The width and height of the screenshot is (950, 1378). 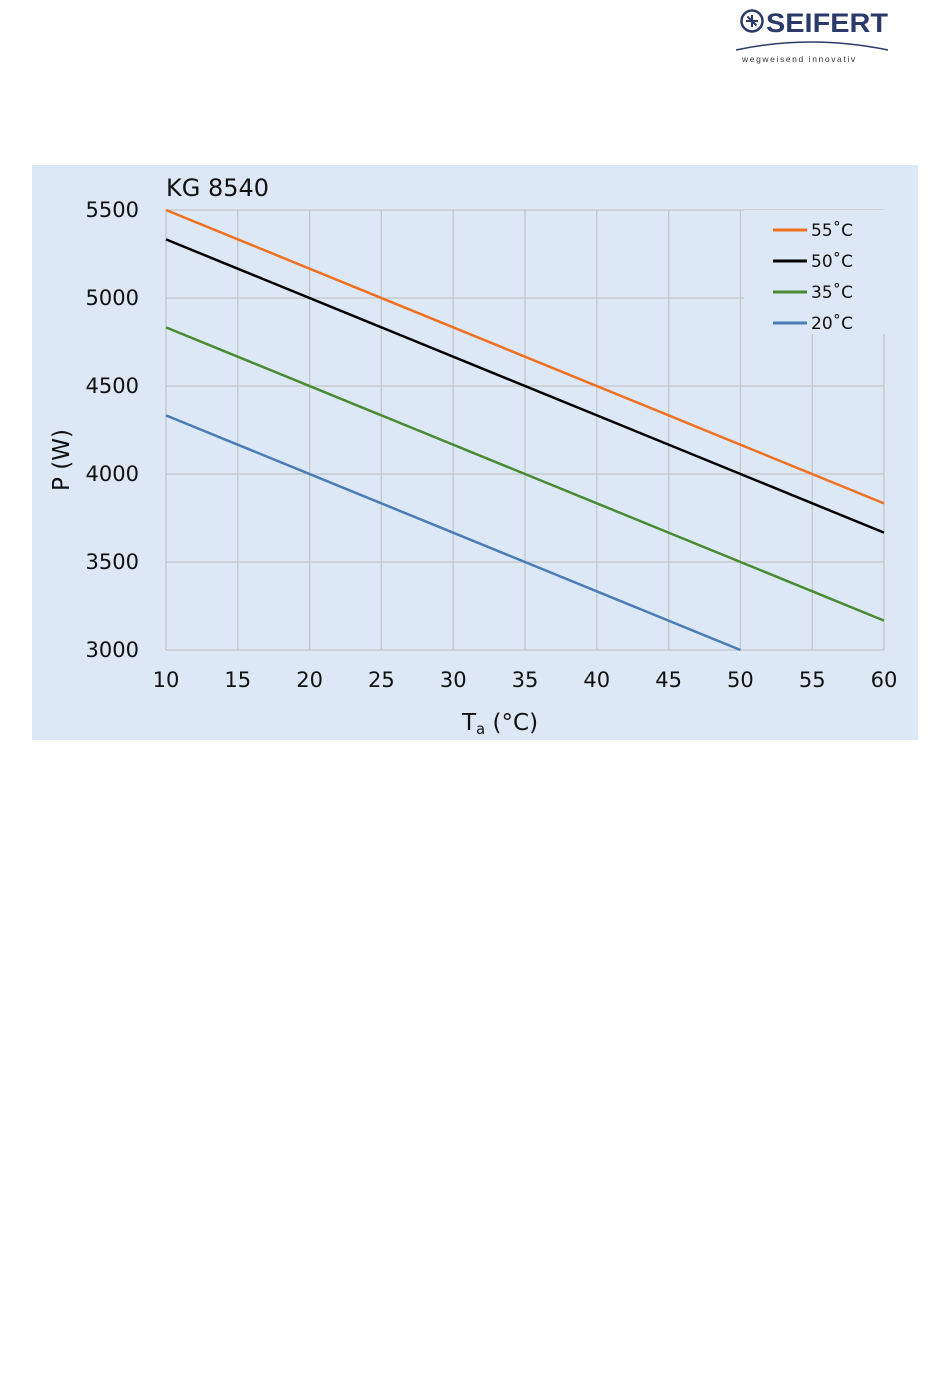 I want to click on x-axis-label: Ta (°C), so click(x=499, y=724).